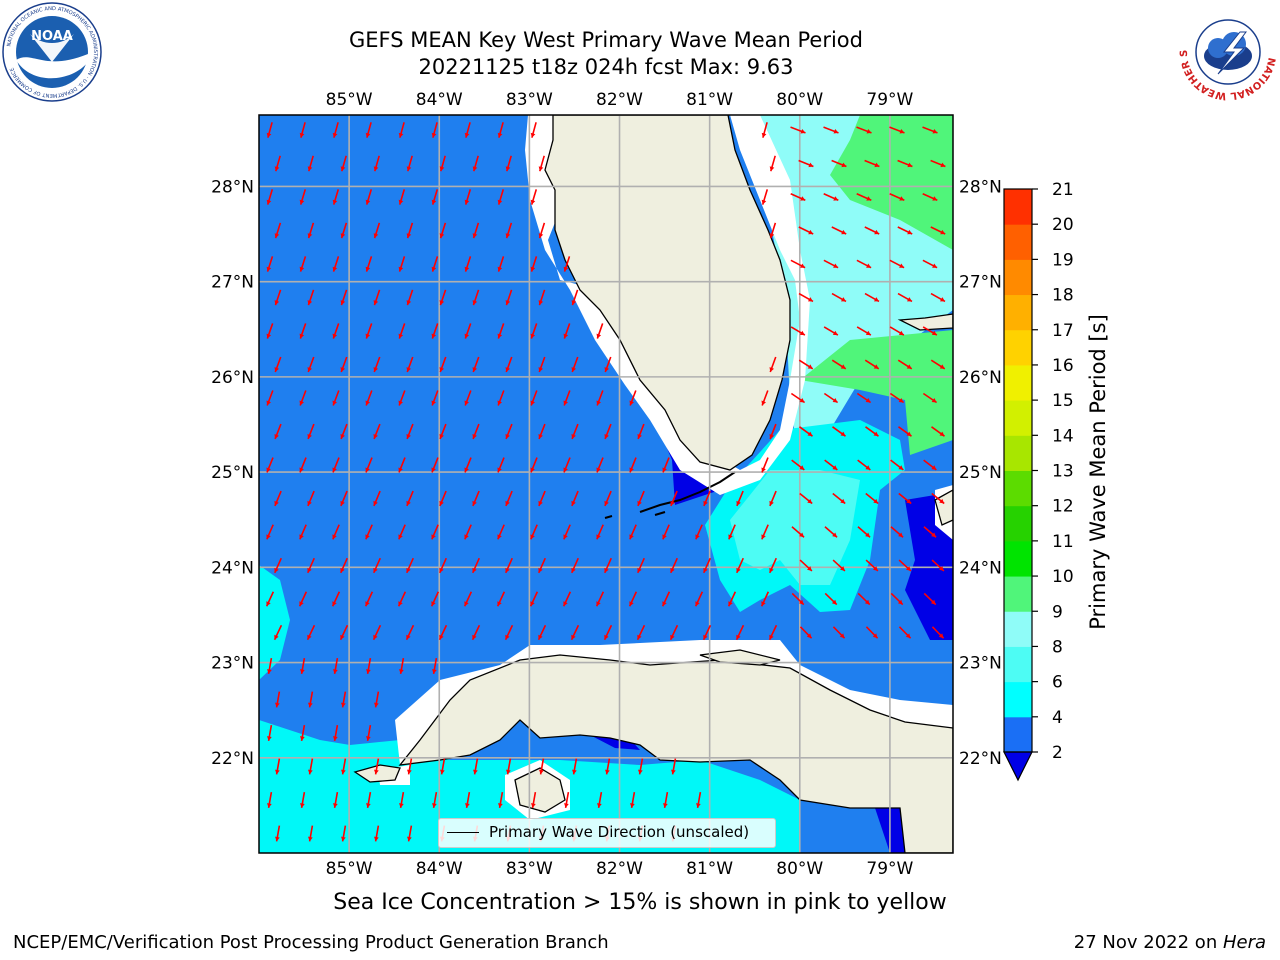  What do you see at coordinates (891, 830) in the screenshot?
I see `contour-under-2-cuba-south-core` at bounding box center [891, 830].